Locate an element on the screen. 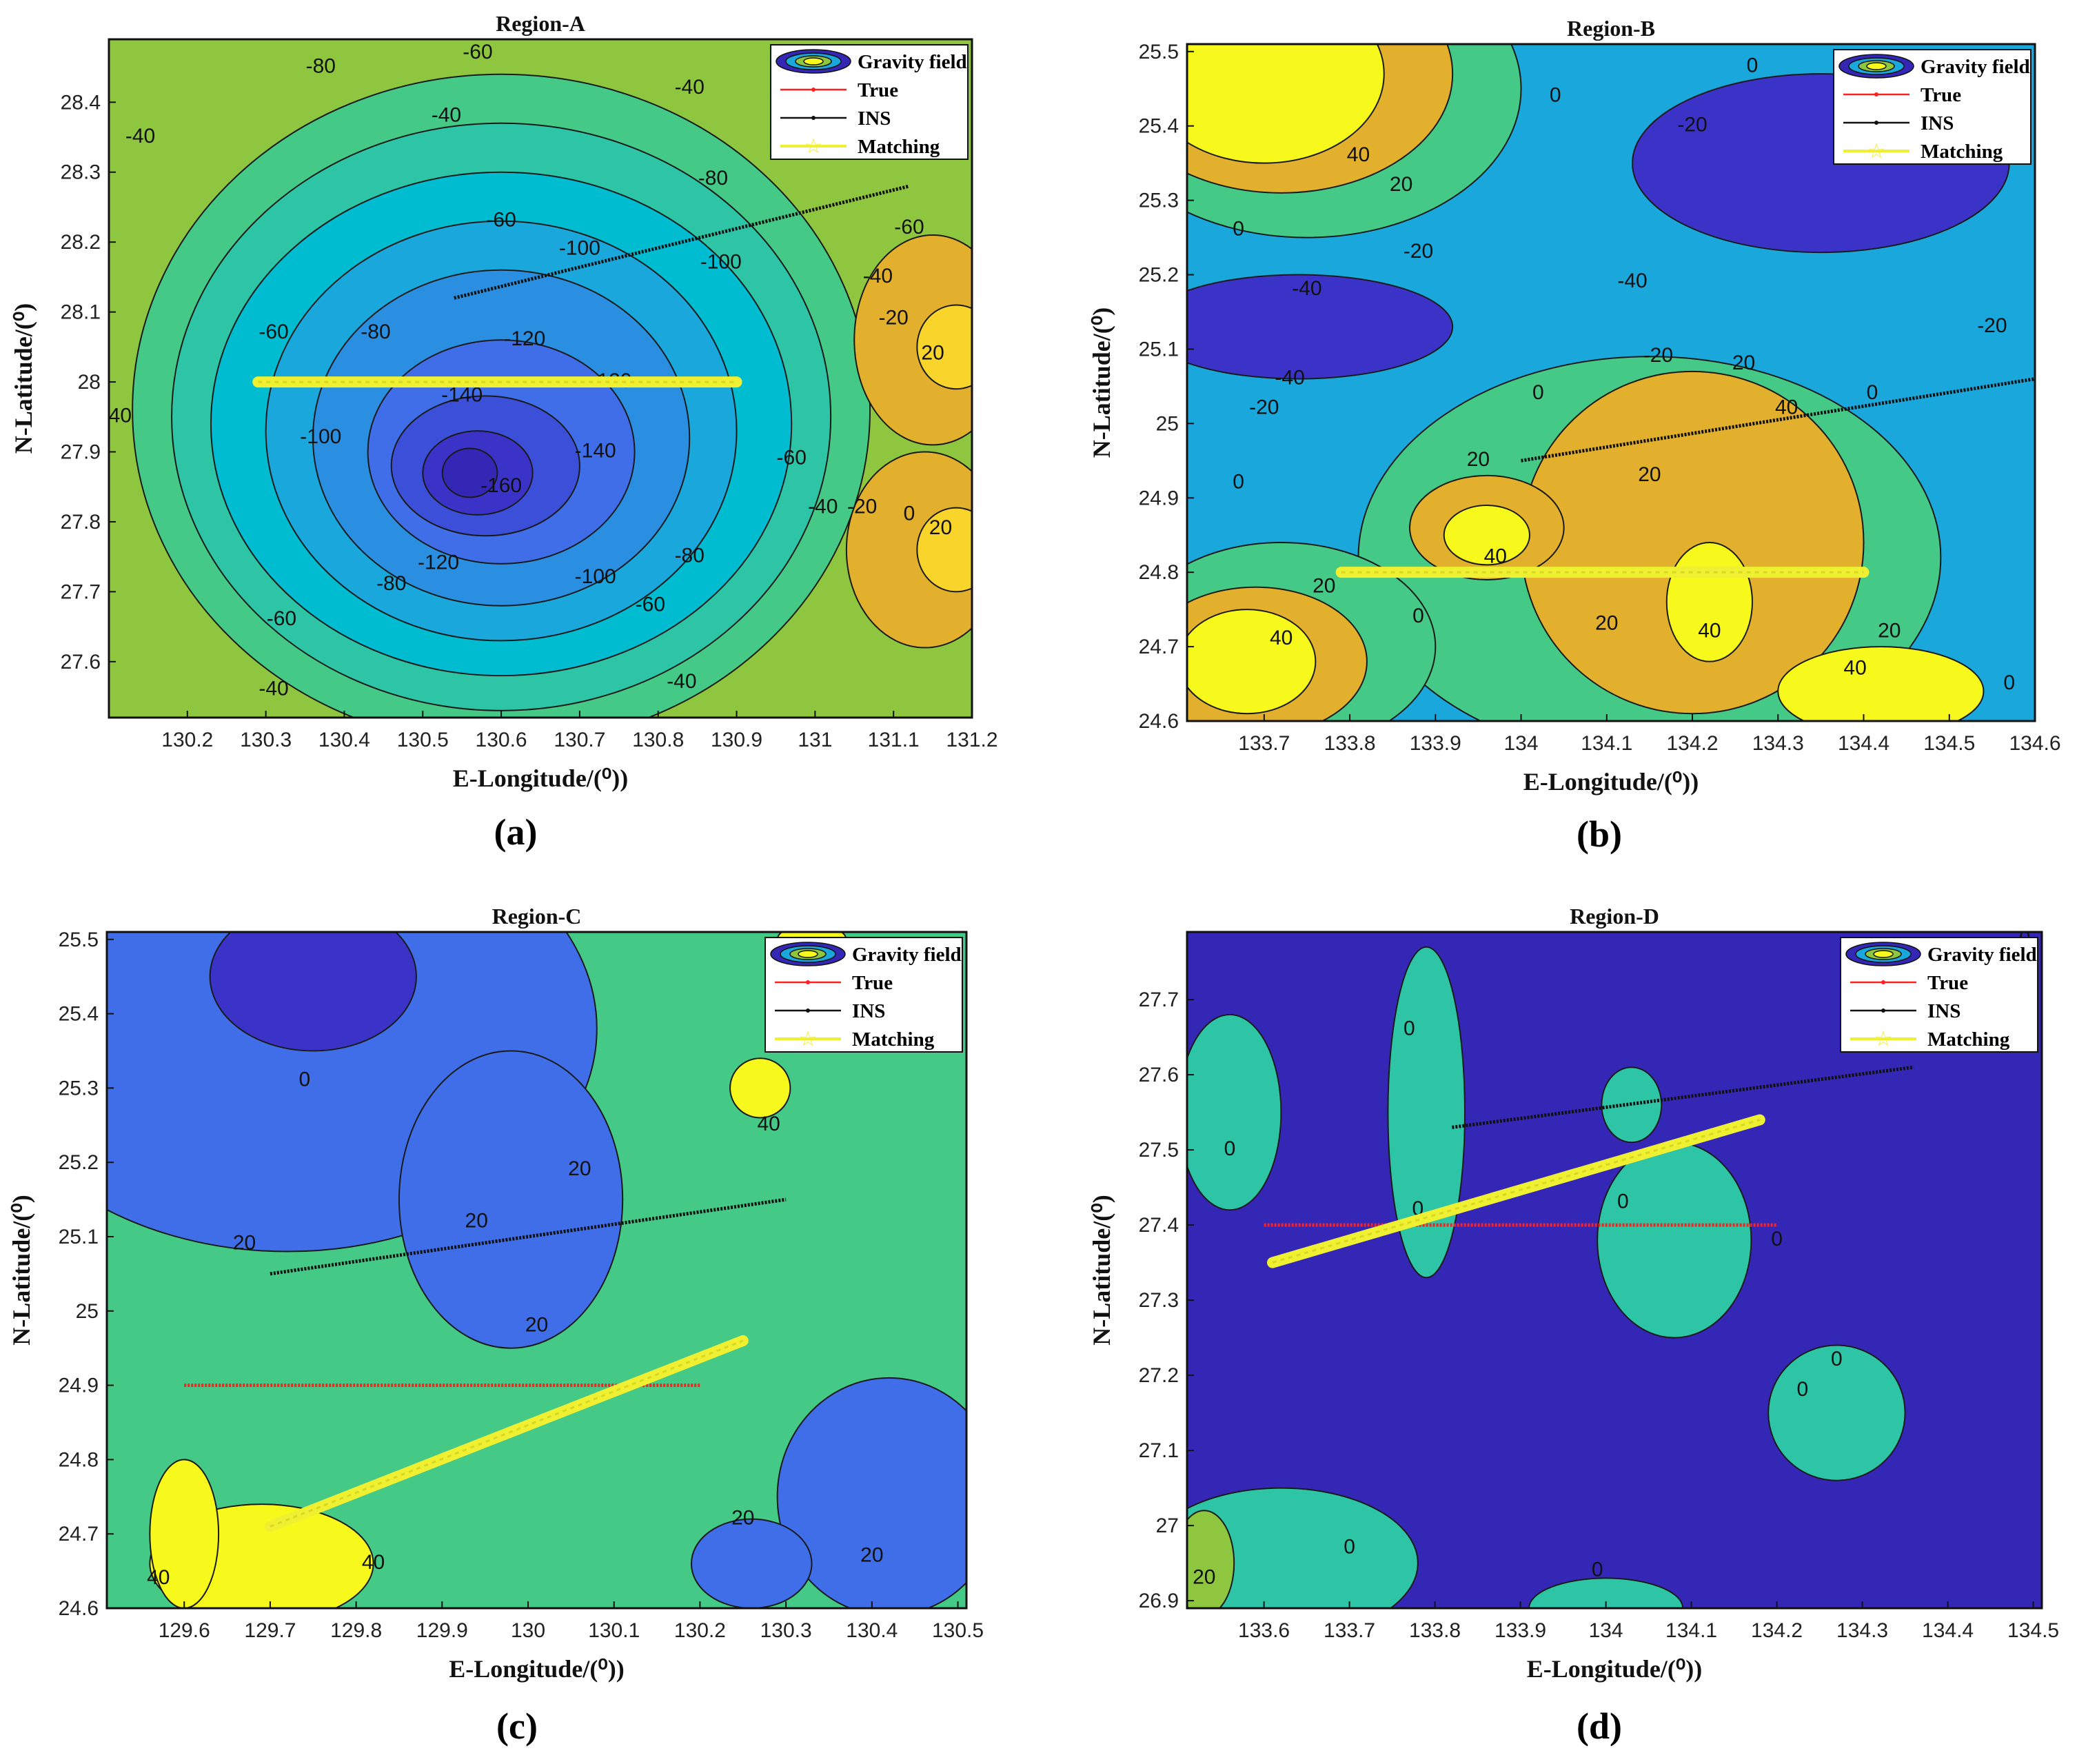  series-ins is located at coordinates (528, 1236).